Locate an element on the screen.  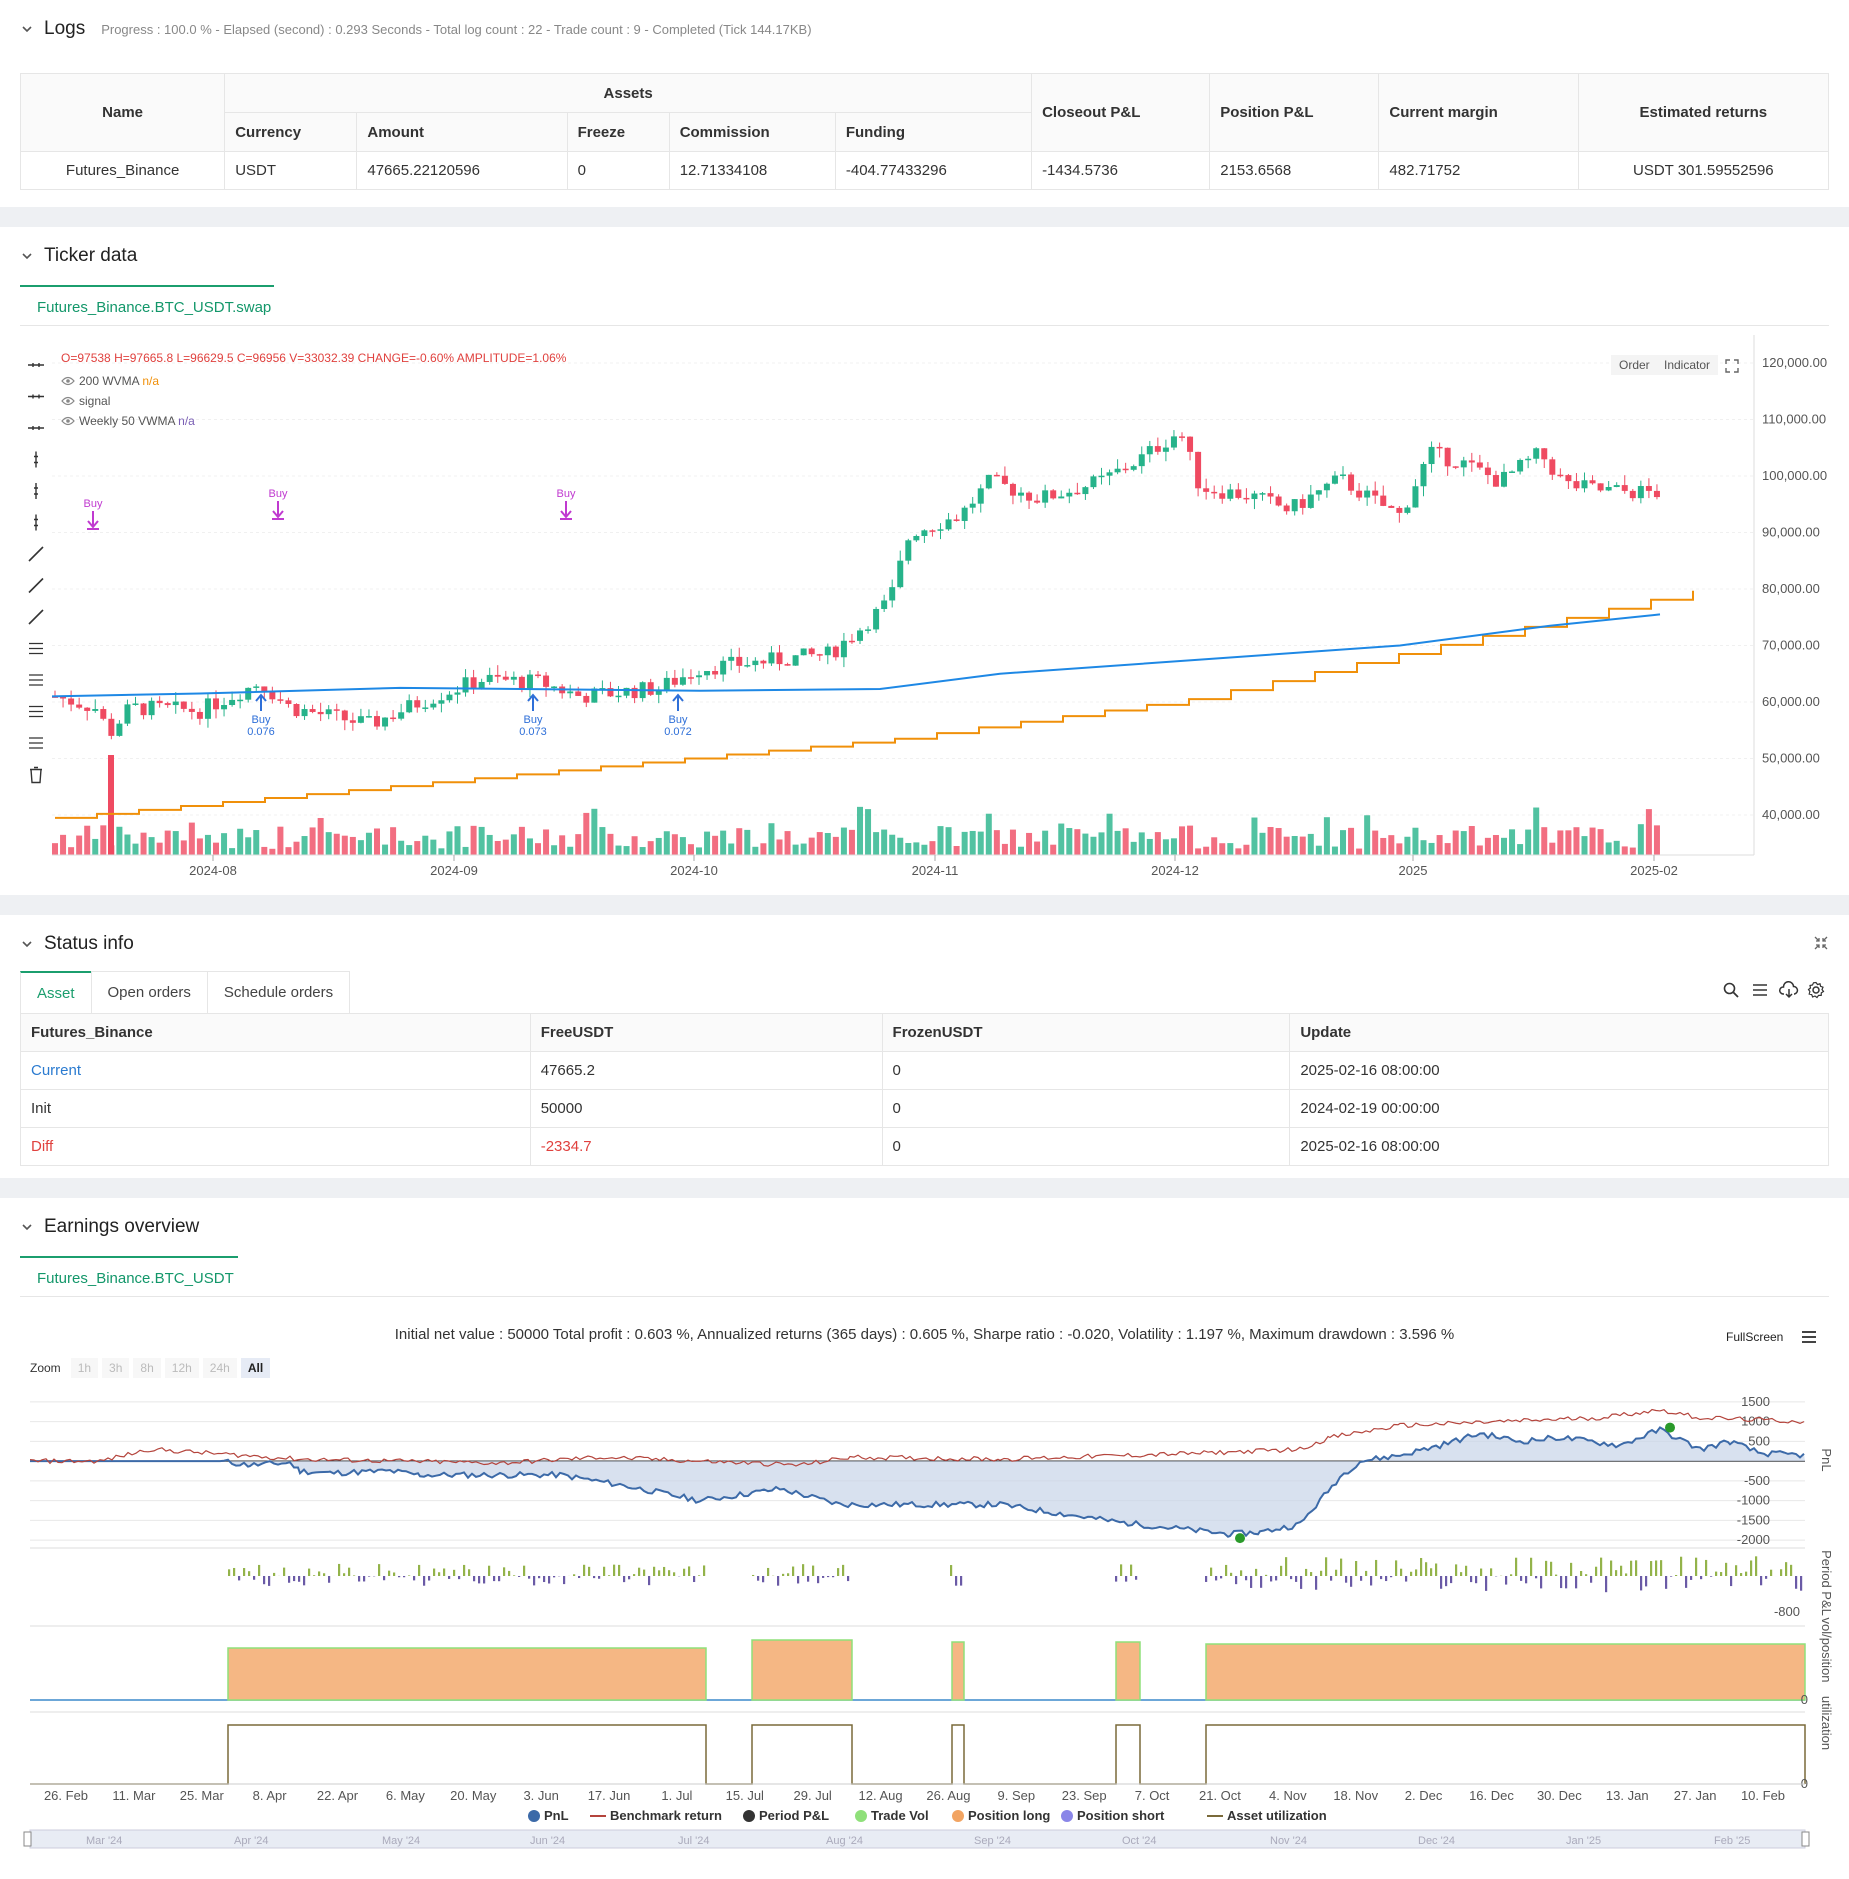
vertical-line-icon is located at coordinates (36, 459).